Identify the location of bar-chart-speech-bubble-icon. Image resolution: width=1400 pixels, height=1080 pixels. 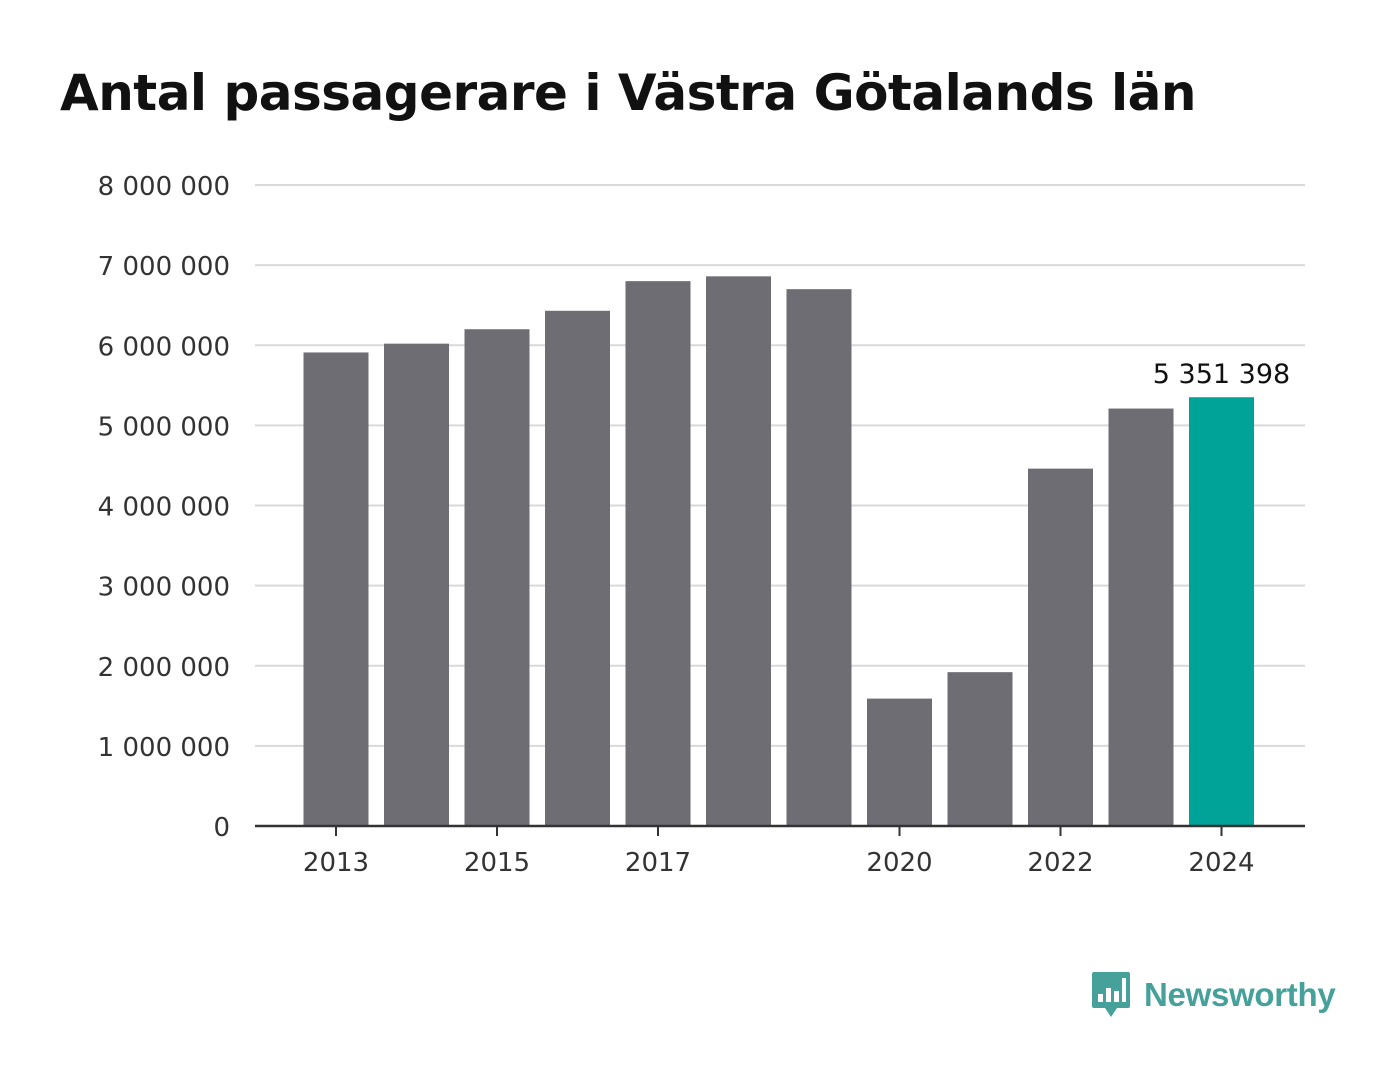
(1111, 994).